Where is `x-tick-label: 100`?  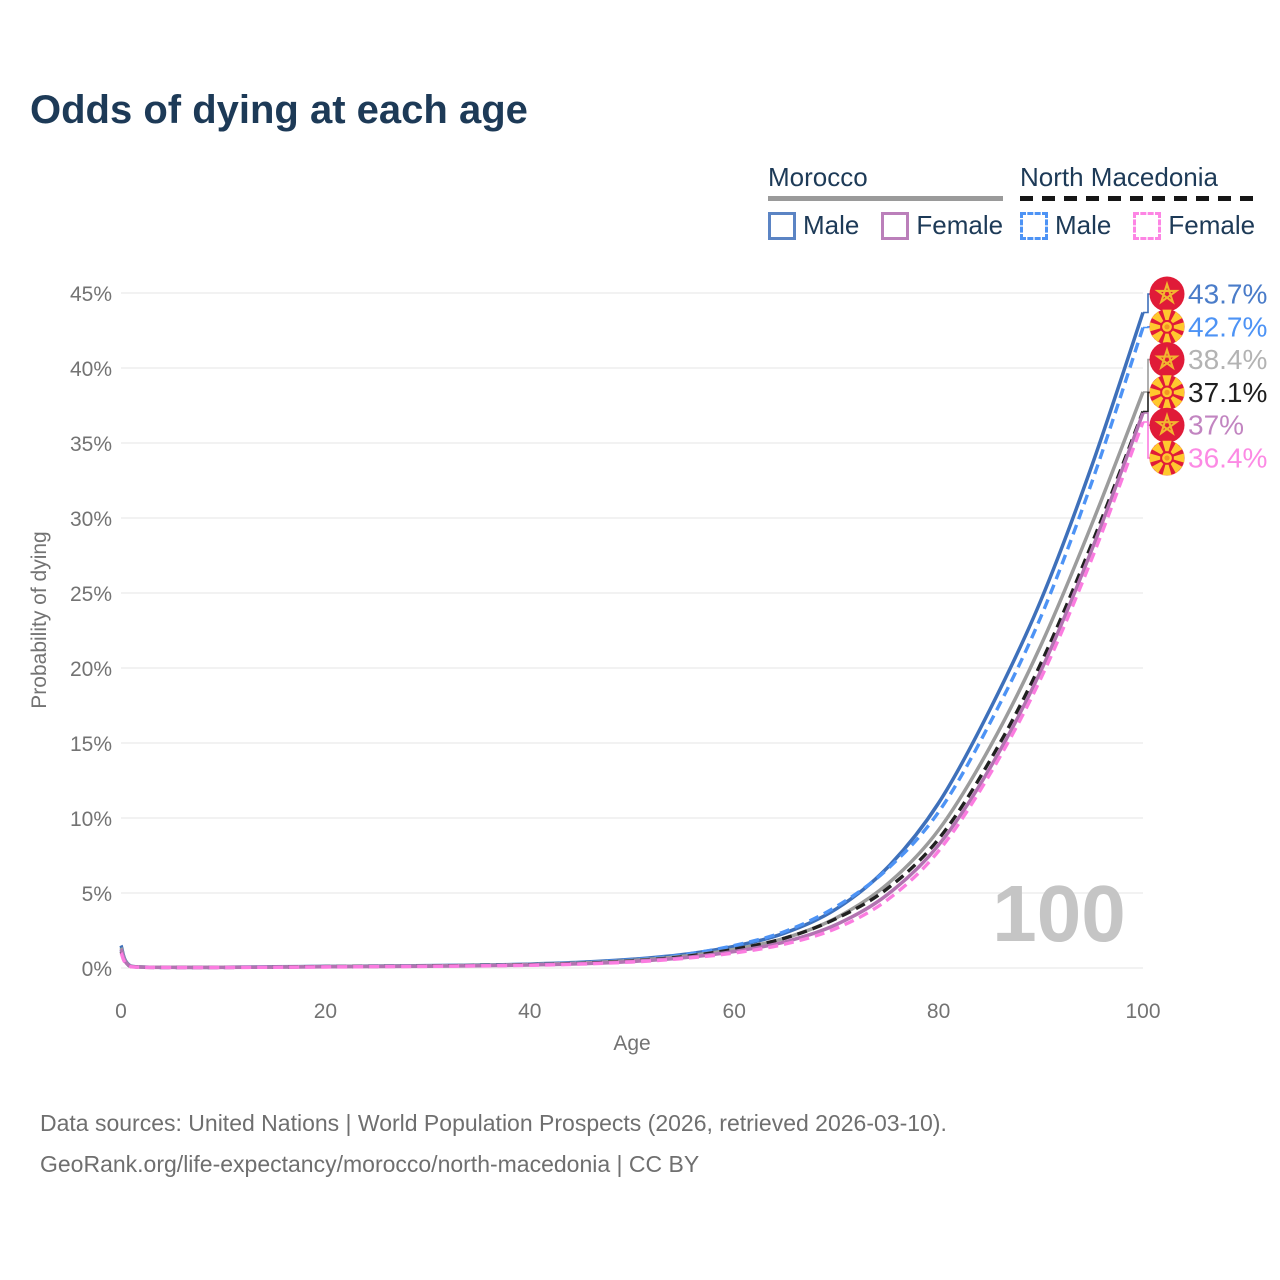 x-tick-label: 100 is located at coordinates (1142, 1011).